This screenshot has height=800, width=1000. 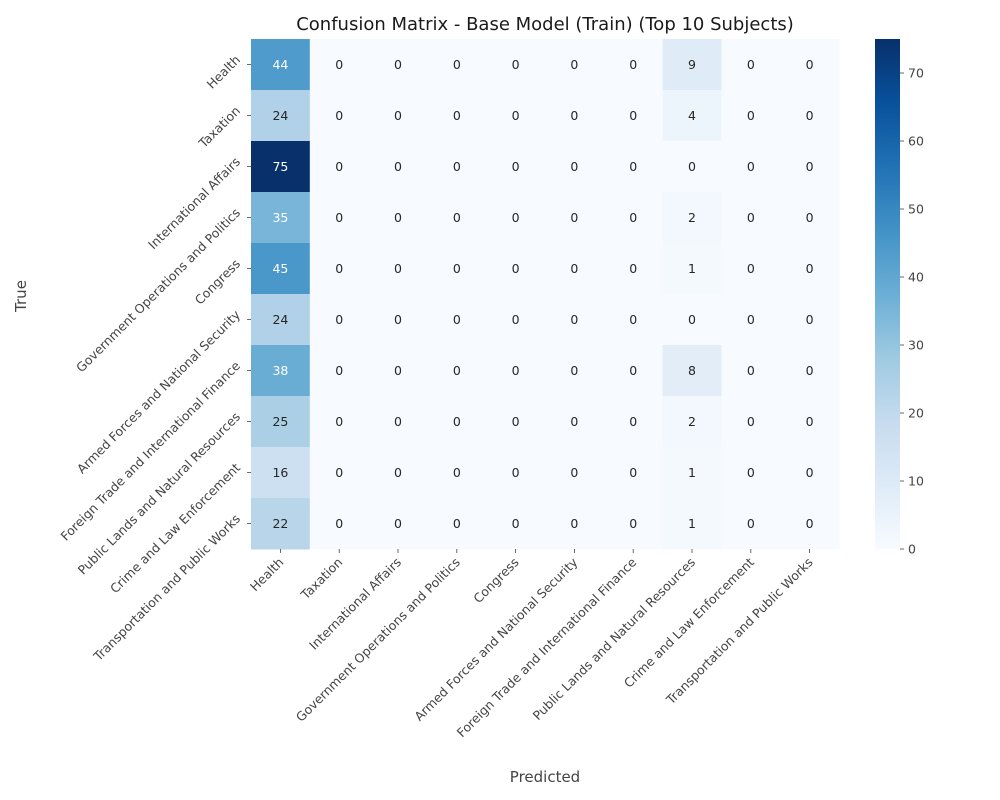 I want to click on cell-value-r6-c6: 0, so click(x=633, y=370).